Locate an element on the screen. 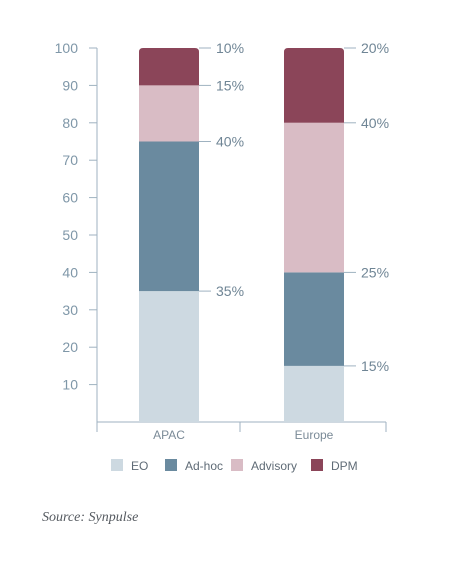 The width and height of the screenshot is (463, 564). seg-label-apac-advisory: 15% is located at coordinates (230, 85).